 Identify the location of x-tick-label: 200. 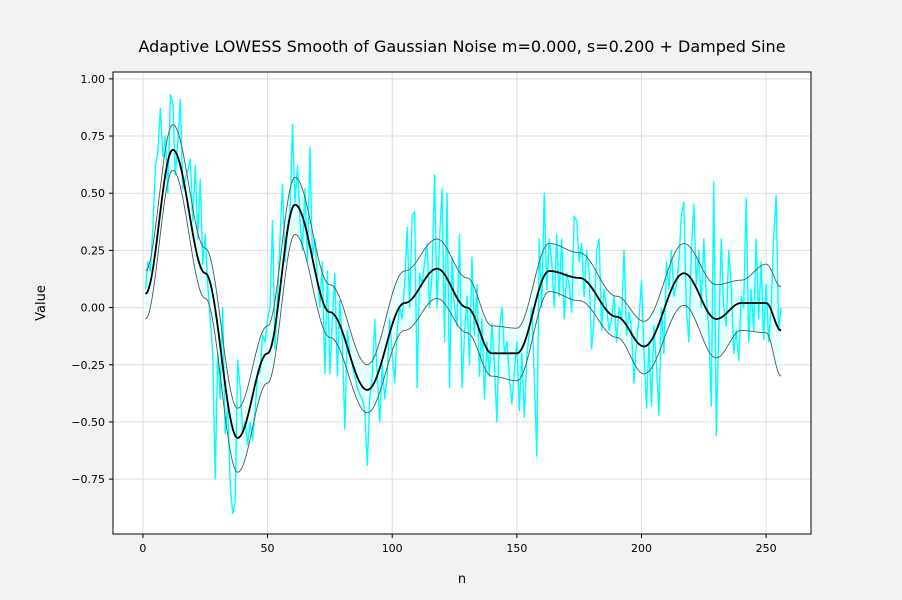
(641, 548).